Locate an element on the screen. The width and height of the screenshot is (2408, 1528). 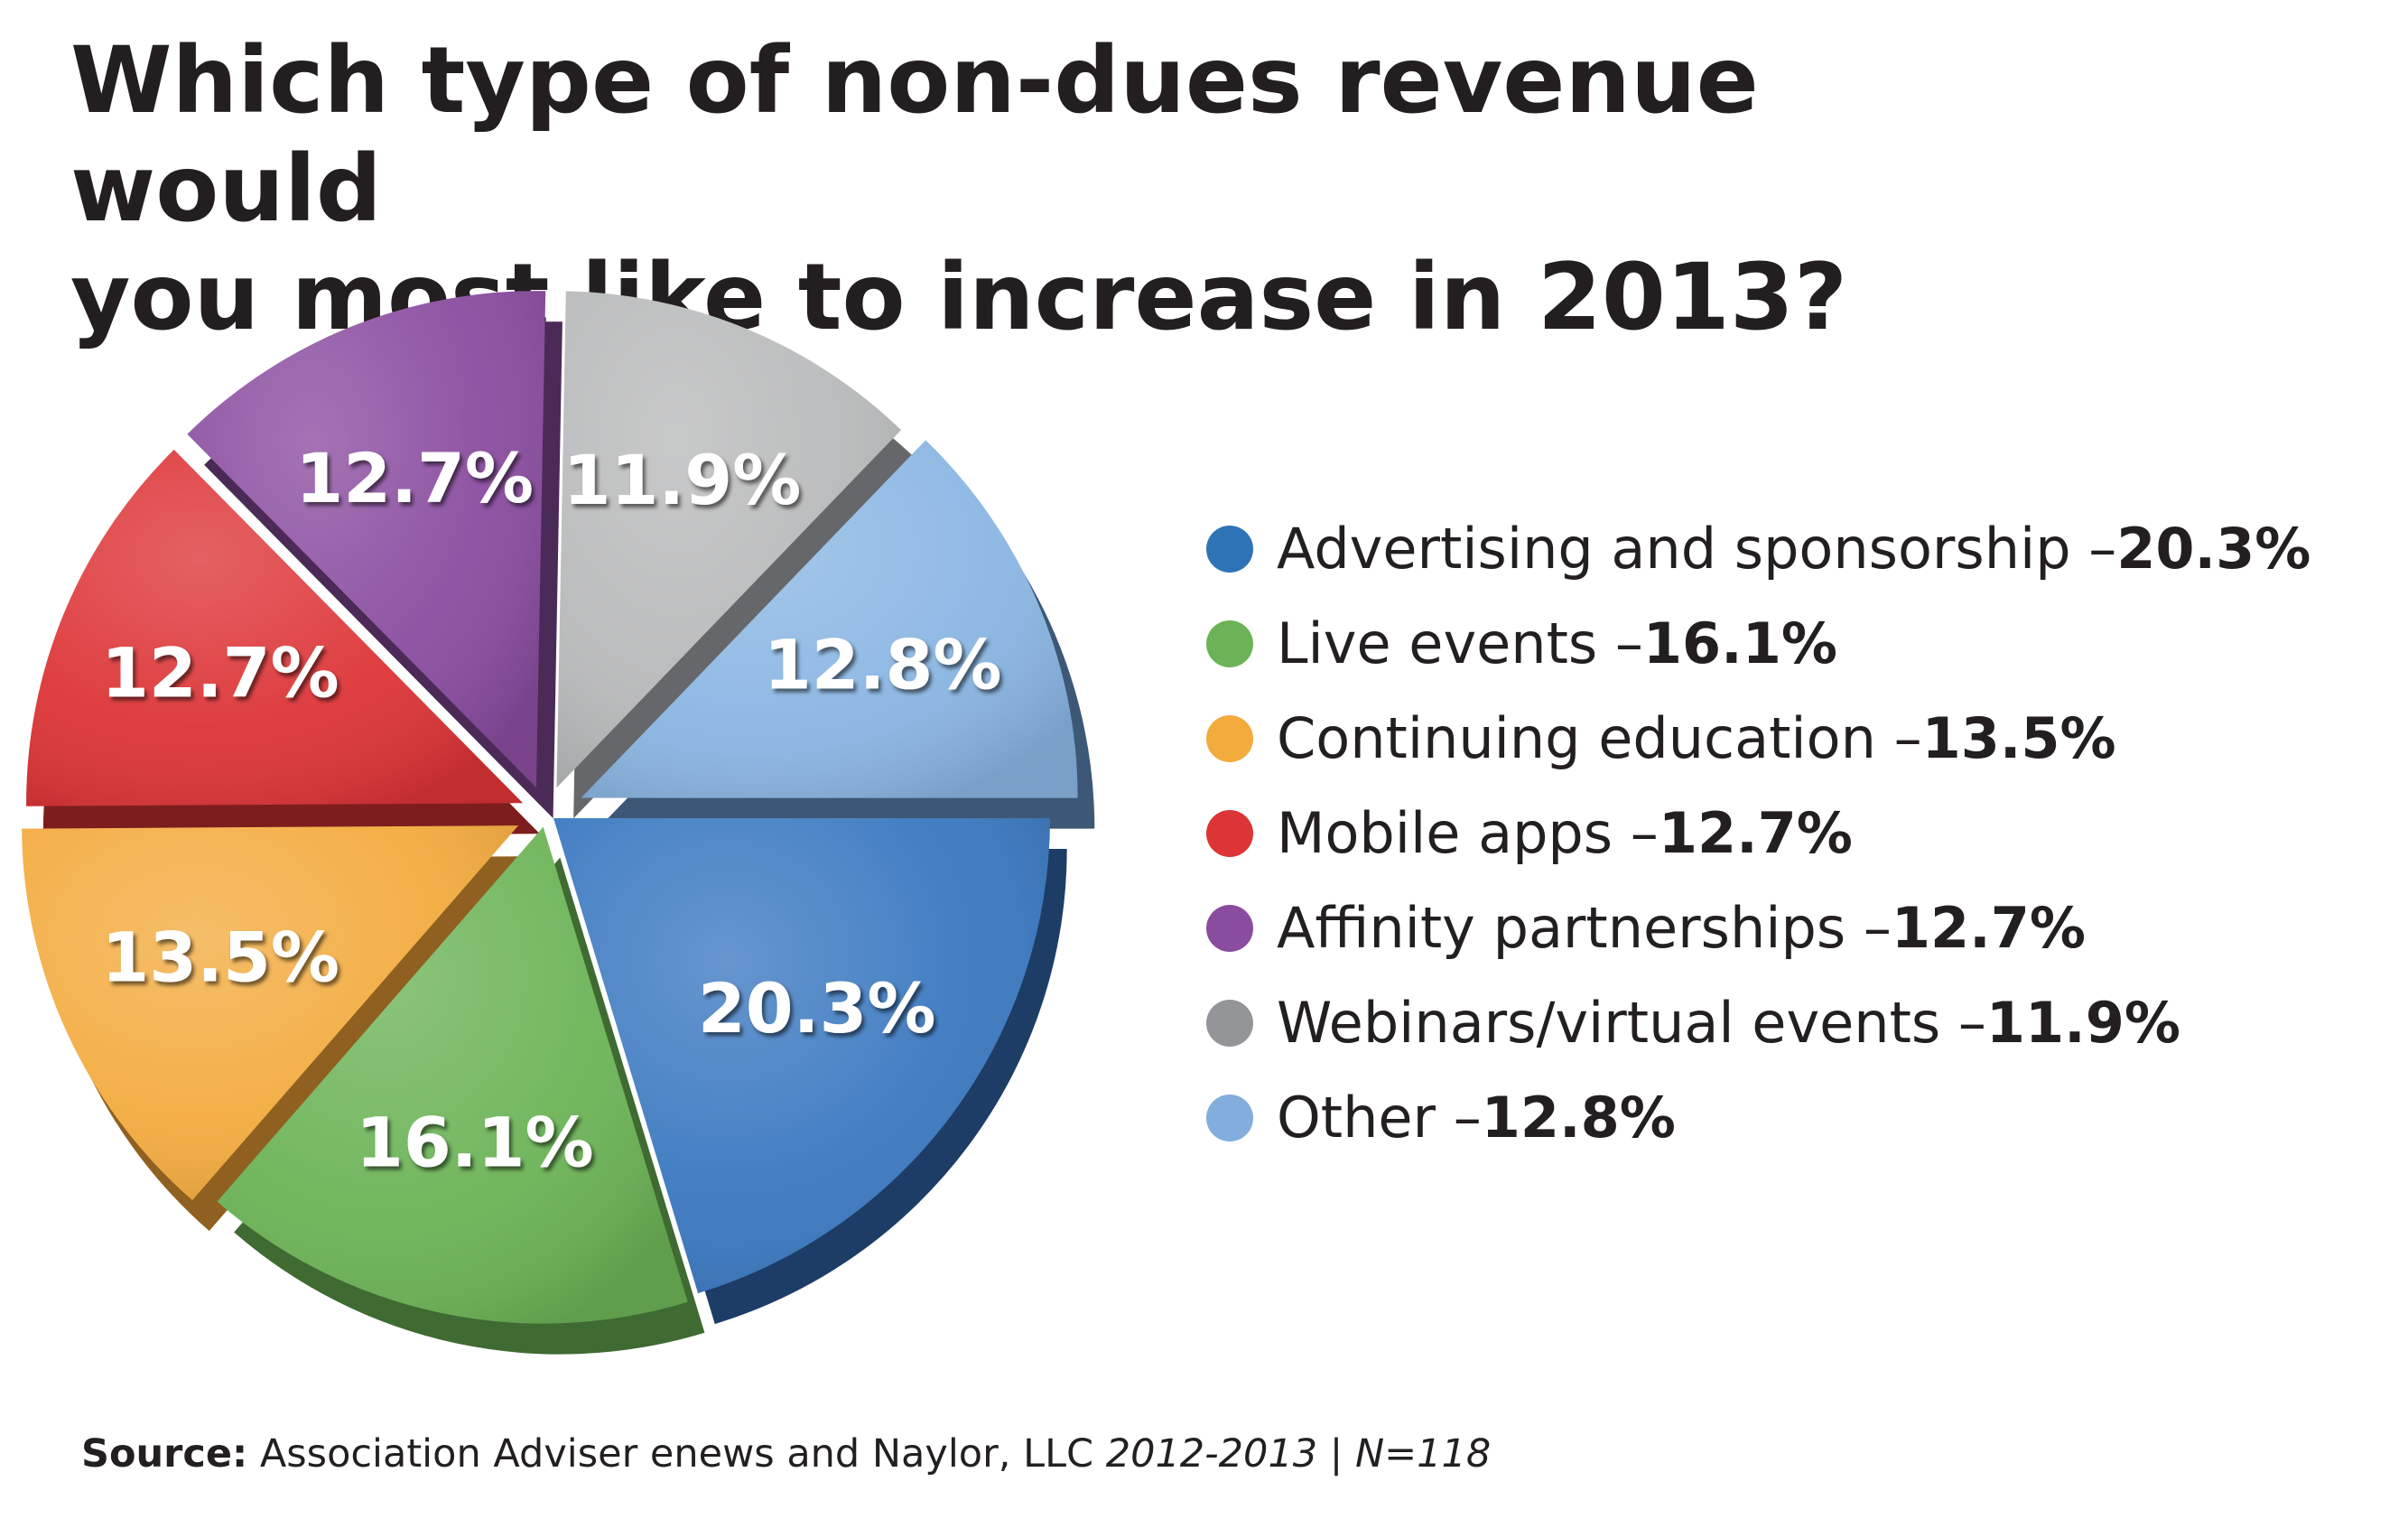
legend-value: 11.9% is located at coordinates (2082, 1023).